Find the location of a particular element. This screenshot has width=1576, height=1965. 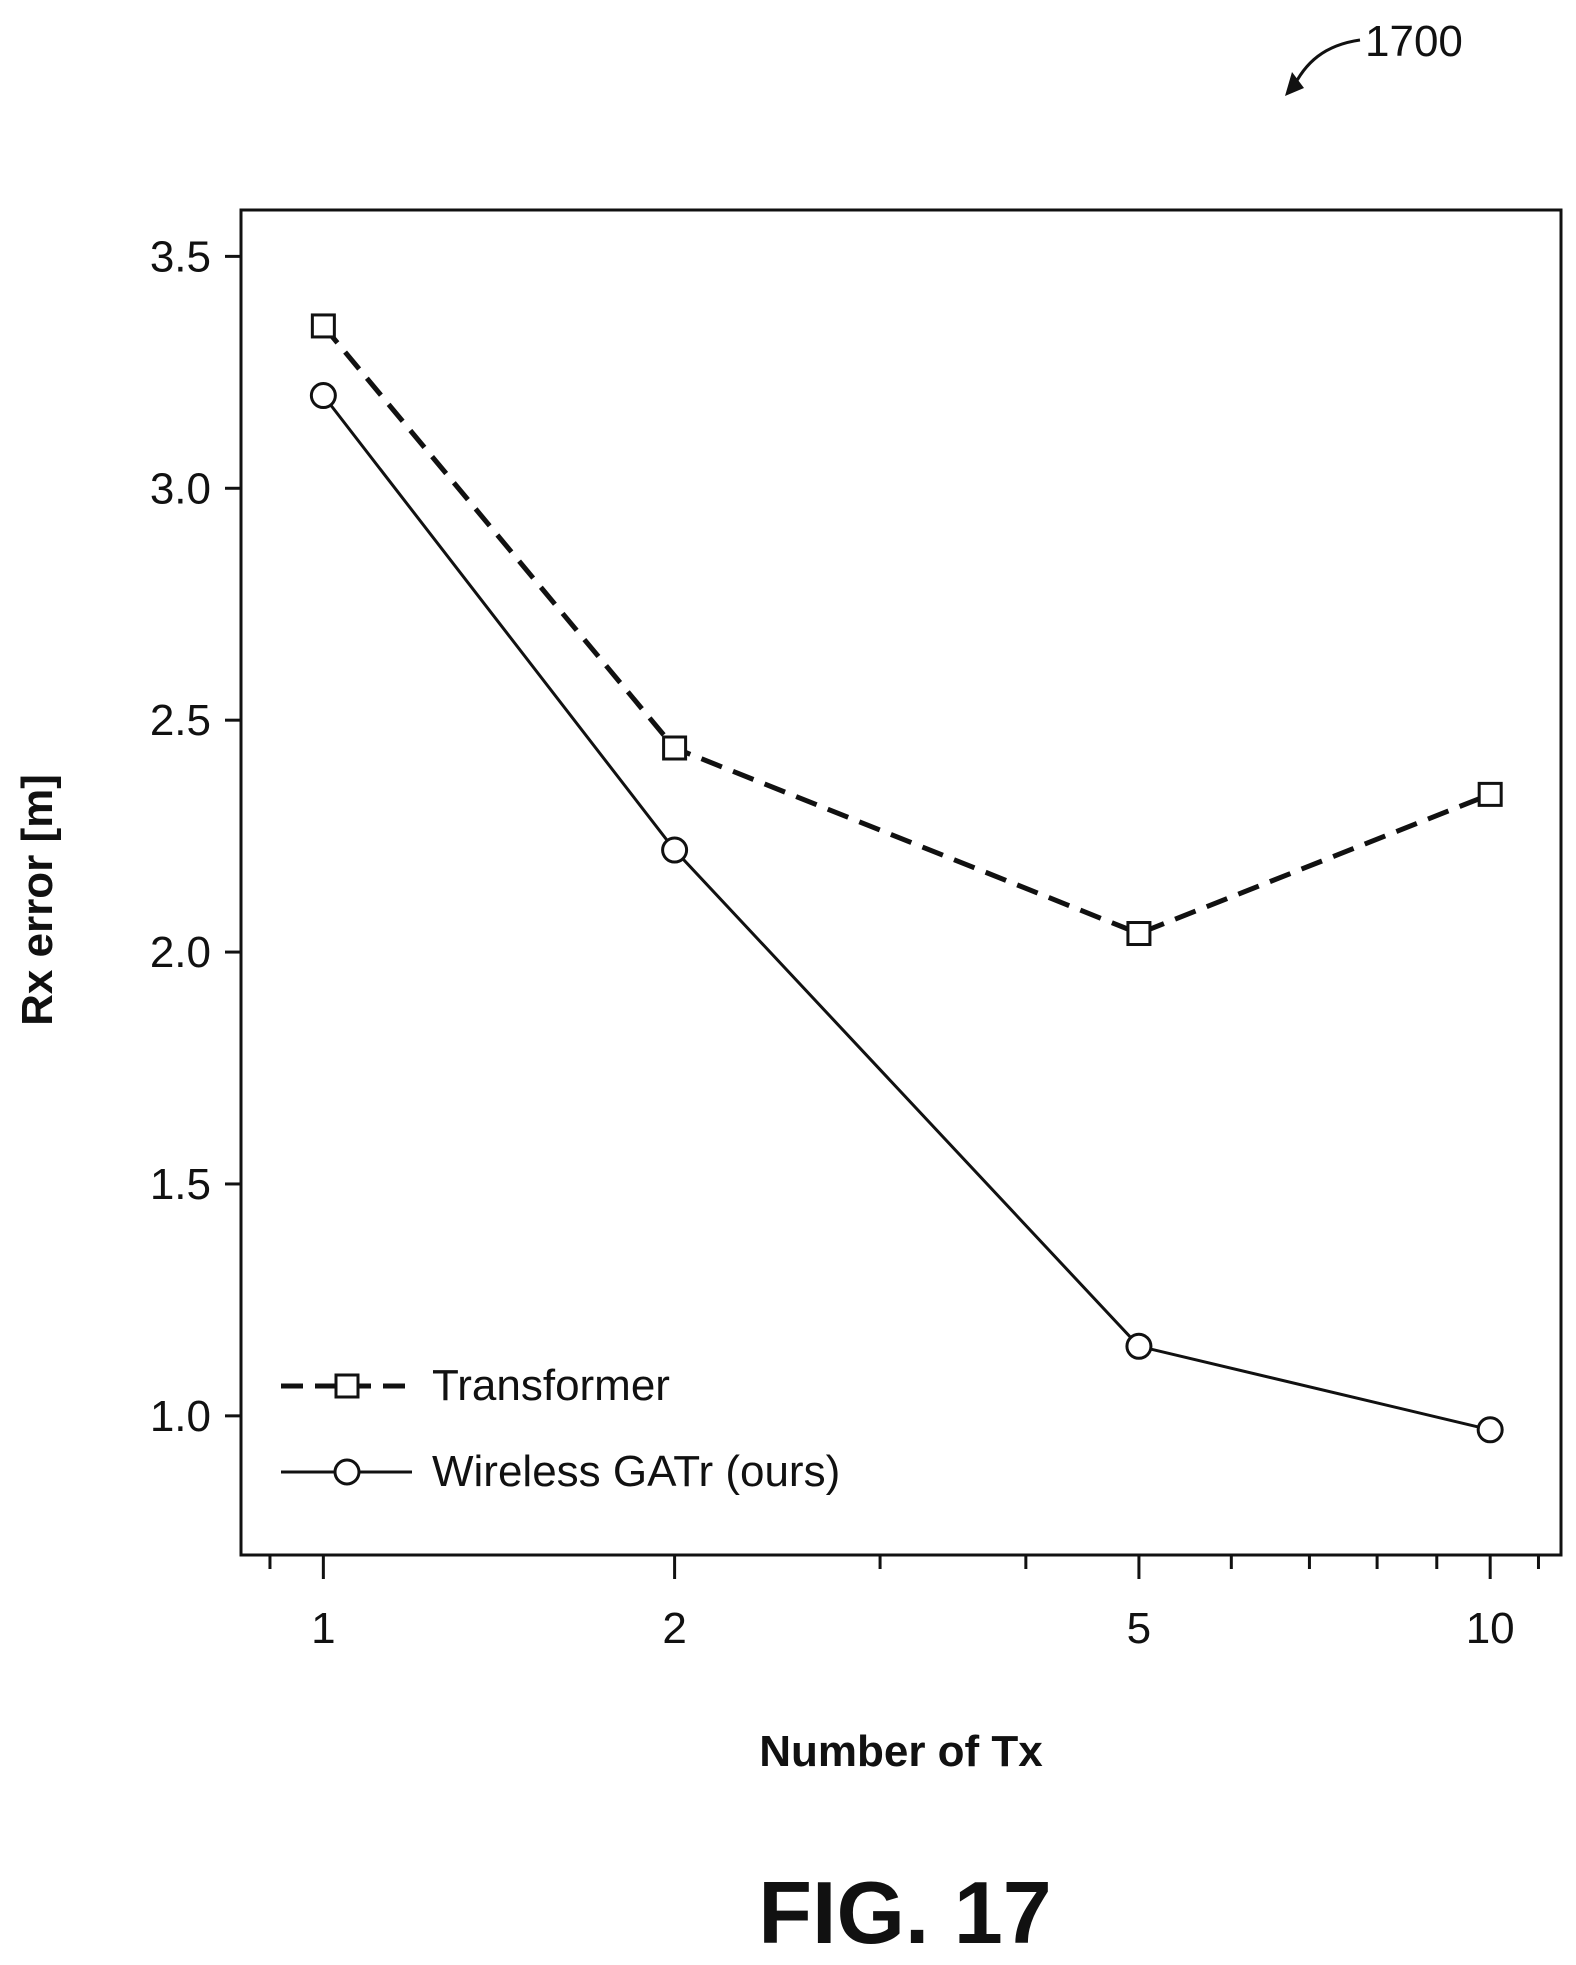

x-tick-label: 5 is located at coordinates (1139, 1628).